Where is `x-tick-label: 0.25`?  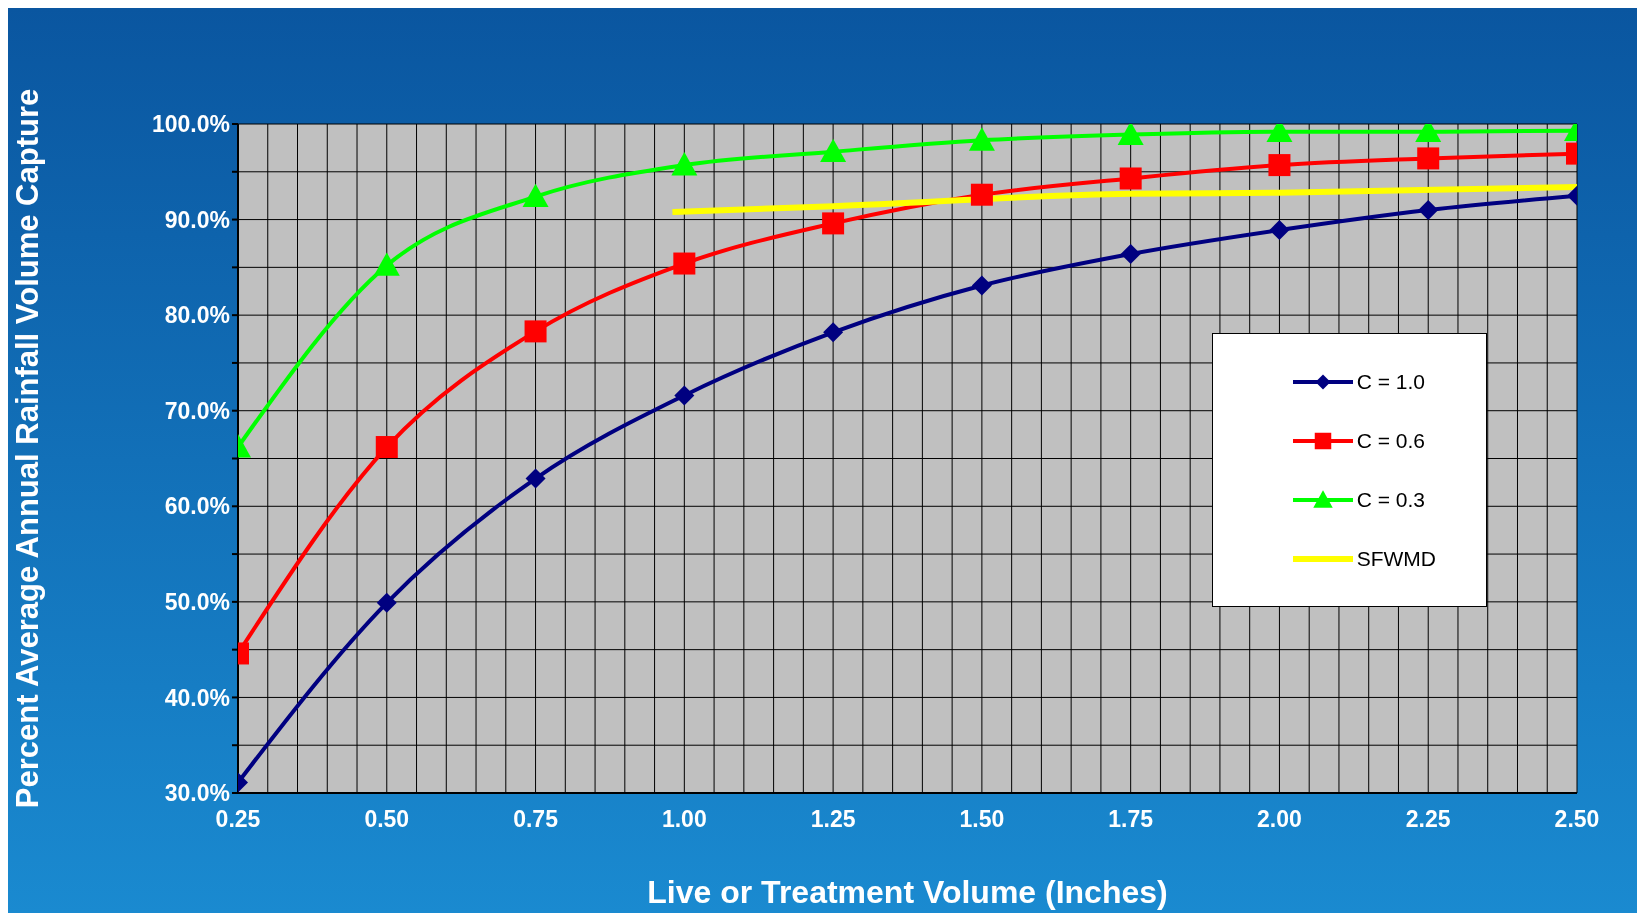
x-tick-label: 0.25 is located at coordinates (238, 819).